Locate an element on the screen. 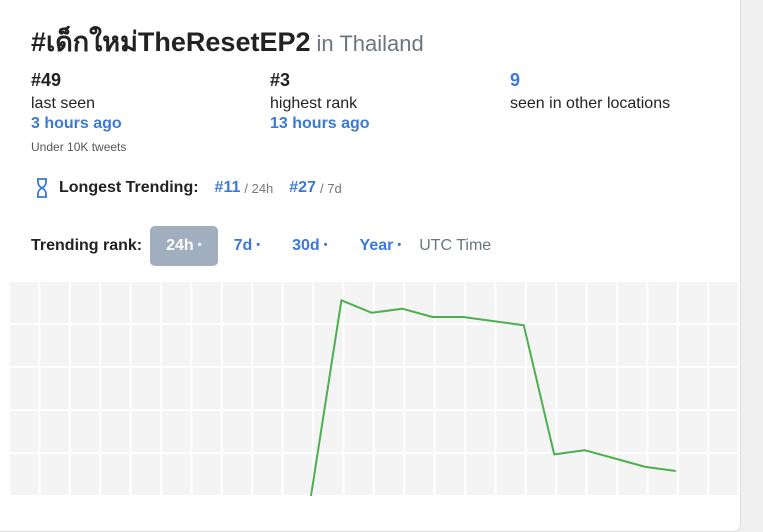 Image resolution: width=763 pixels, height=532 pixels. tweet-volume-note: Under 10K tweets is located at coordinates (79, 147).